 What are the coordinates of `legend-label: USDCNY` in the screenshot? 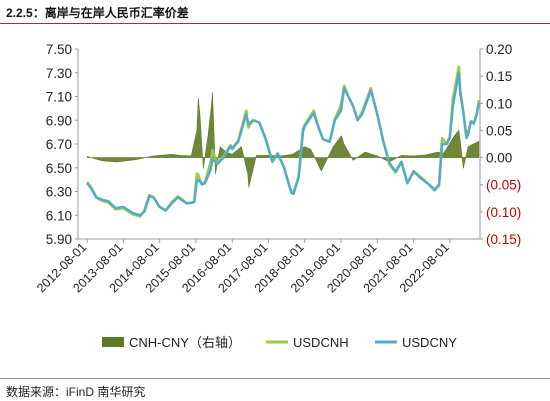 It's located at (429, 342).